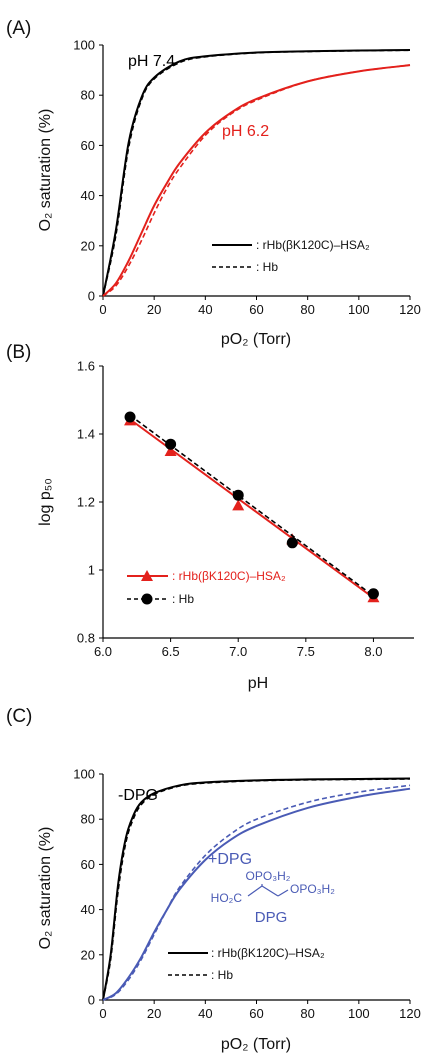 This screenshot has height=1057, width=427. What do you see at coordinates (270, 891) in the screenshot?
I see `dpg-bond-mid` at bounding box center [270, 891].